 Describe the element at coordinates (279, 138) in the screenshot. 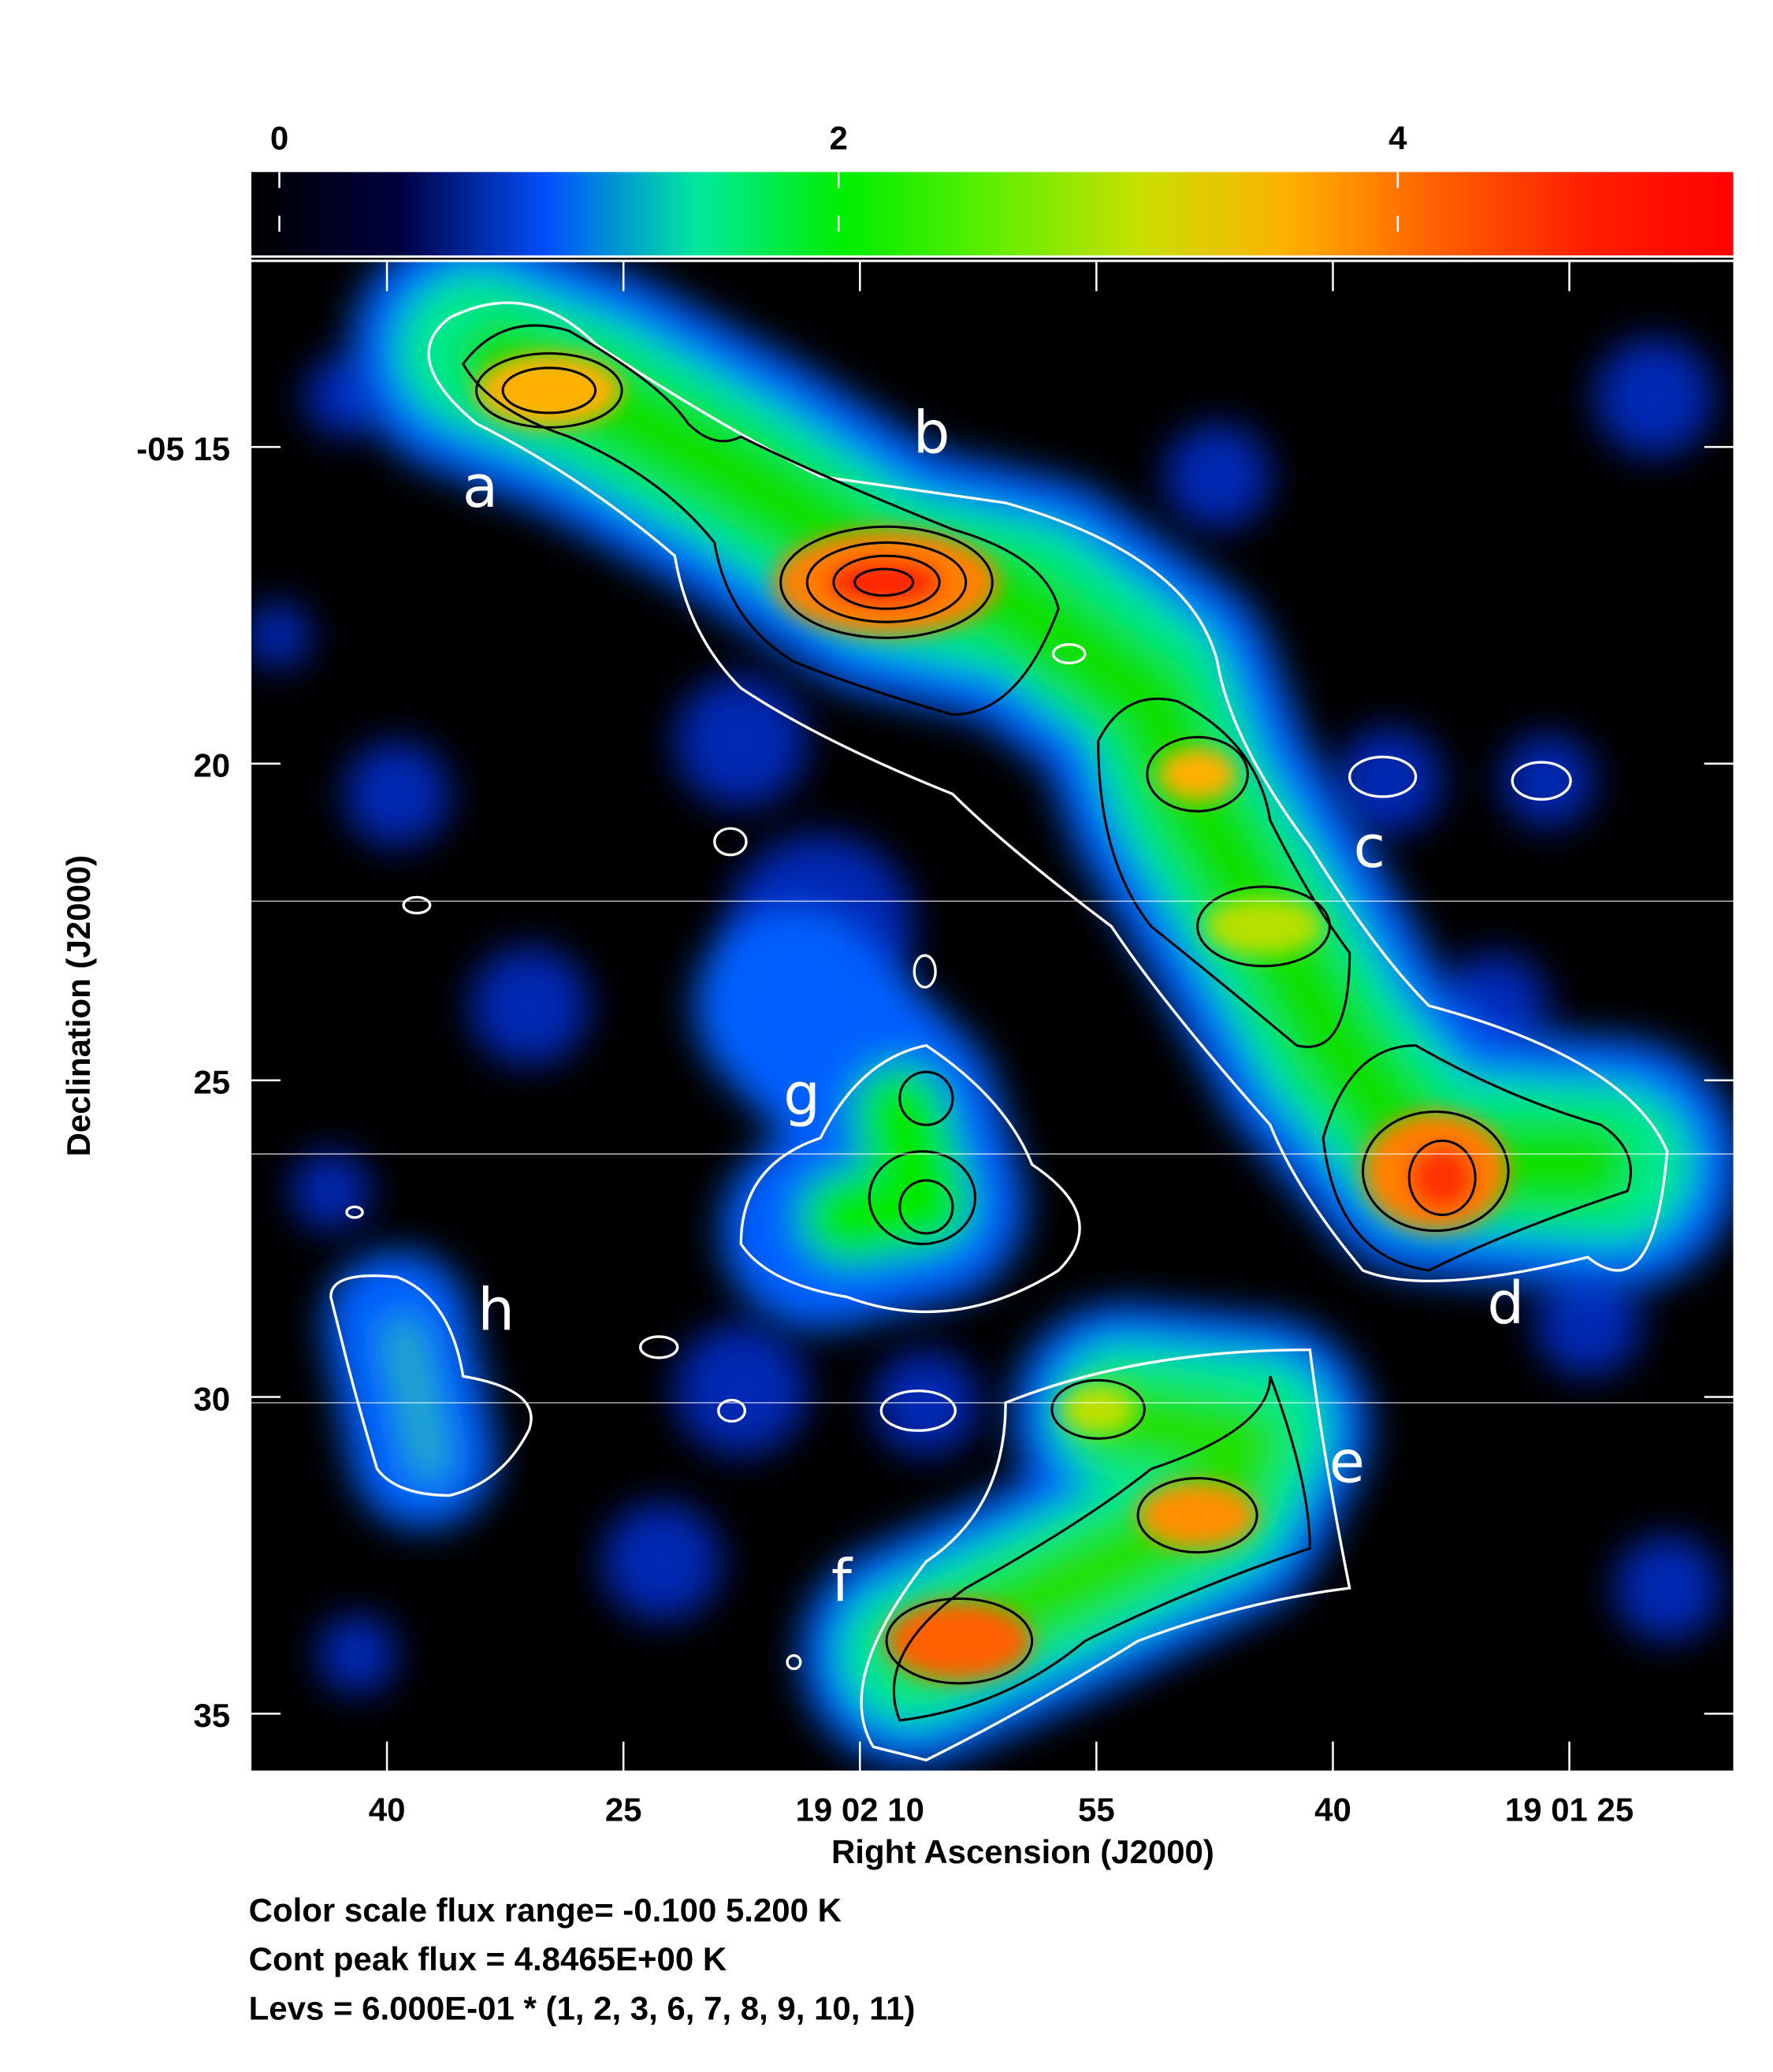

I see `colorbar-tick-label: 0` at that location.